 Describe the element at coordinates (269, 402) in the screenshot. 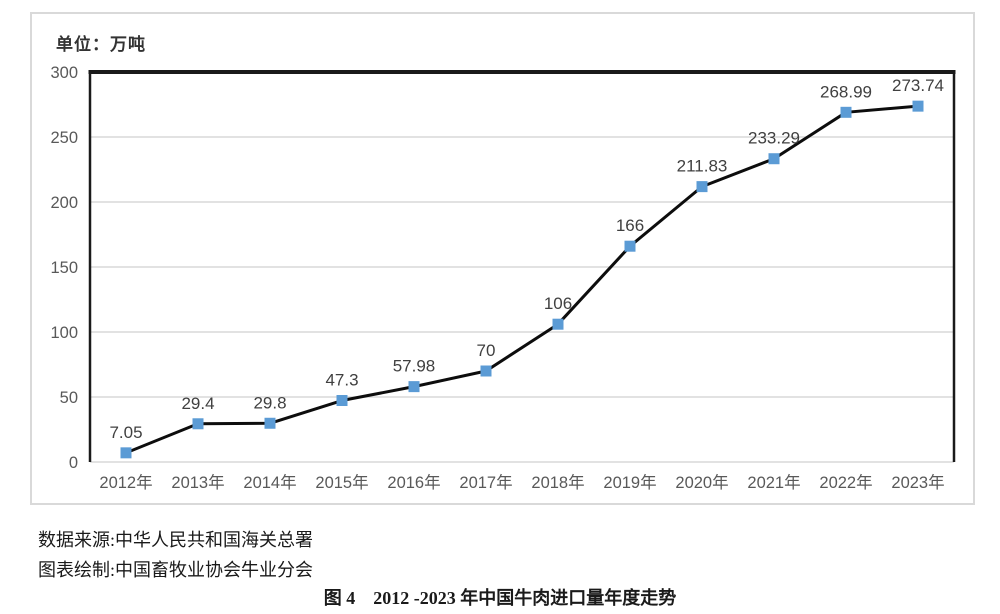

I see `data-point-label: 29.8` at that location.